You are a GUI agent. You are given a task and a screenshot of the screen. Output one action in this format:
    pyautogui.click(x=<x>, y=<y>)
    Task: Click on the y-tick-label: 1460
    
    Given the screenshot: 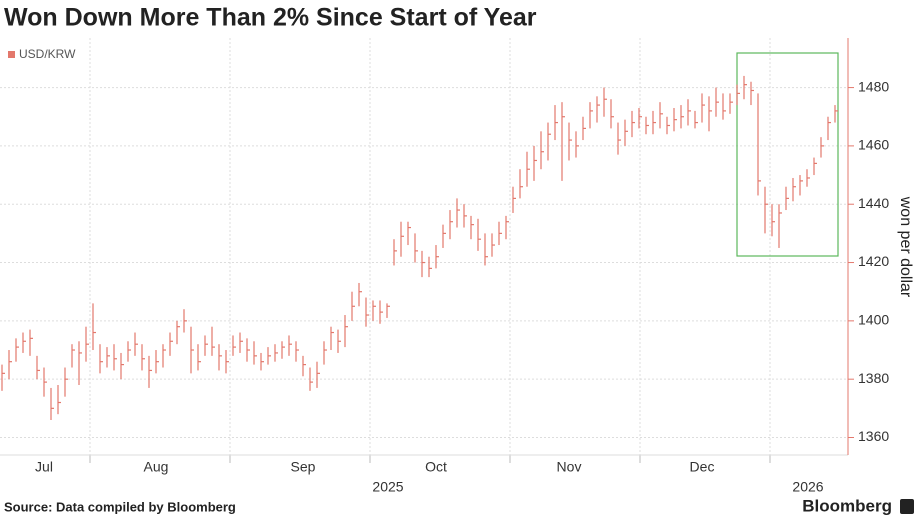 What is the action you would take?
    pyautogui.click(x=873, y=145)
    